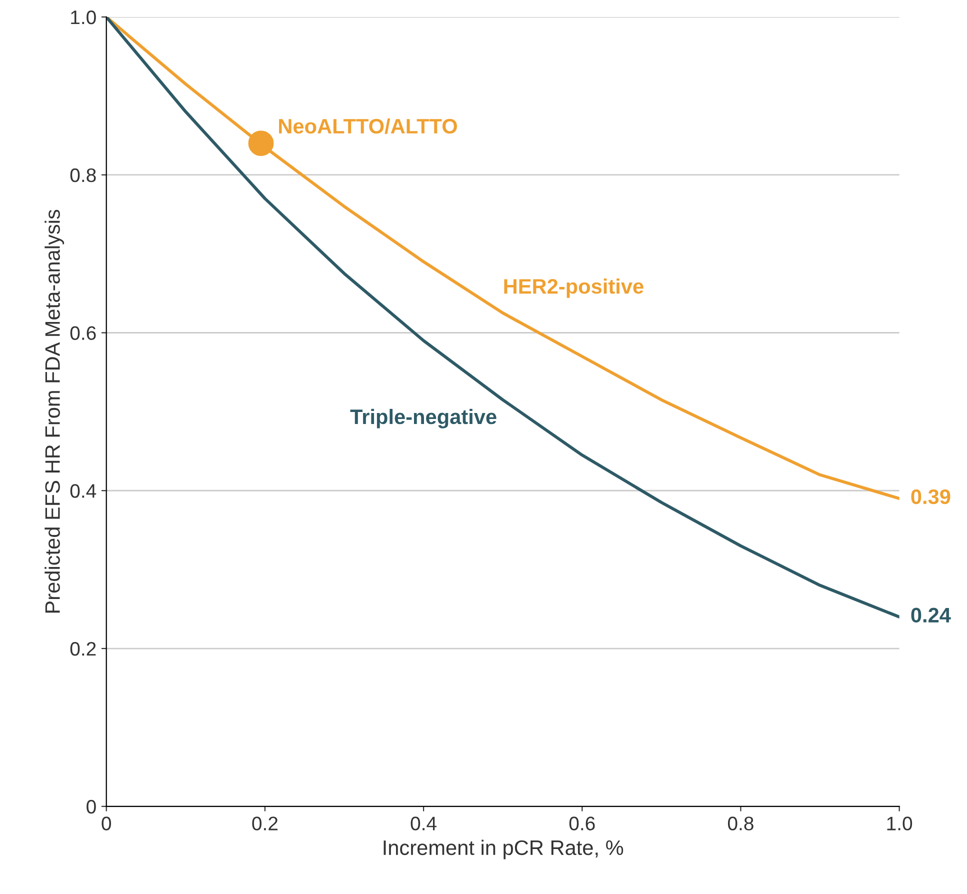  I want to click on x-tick-label: 0, so click(107, 823).